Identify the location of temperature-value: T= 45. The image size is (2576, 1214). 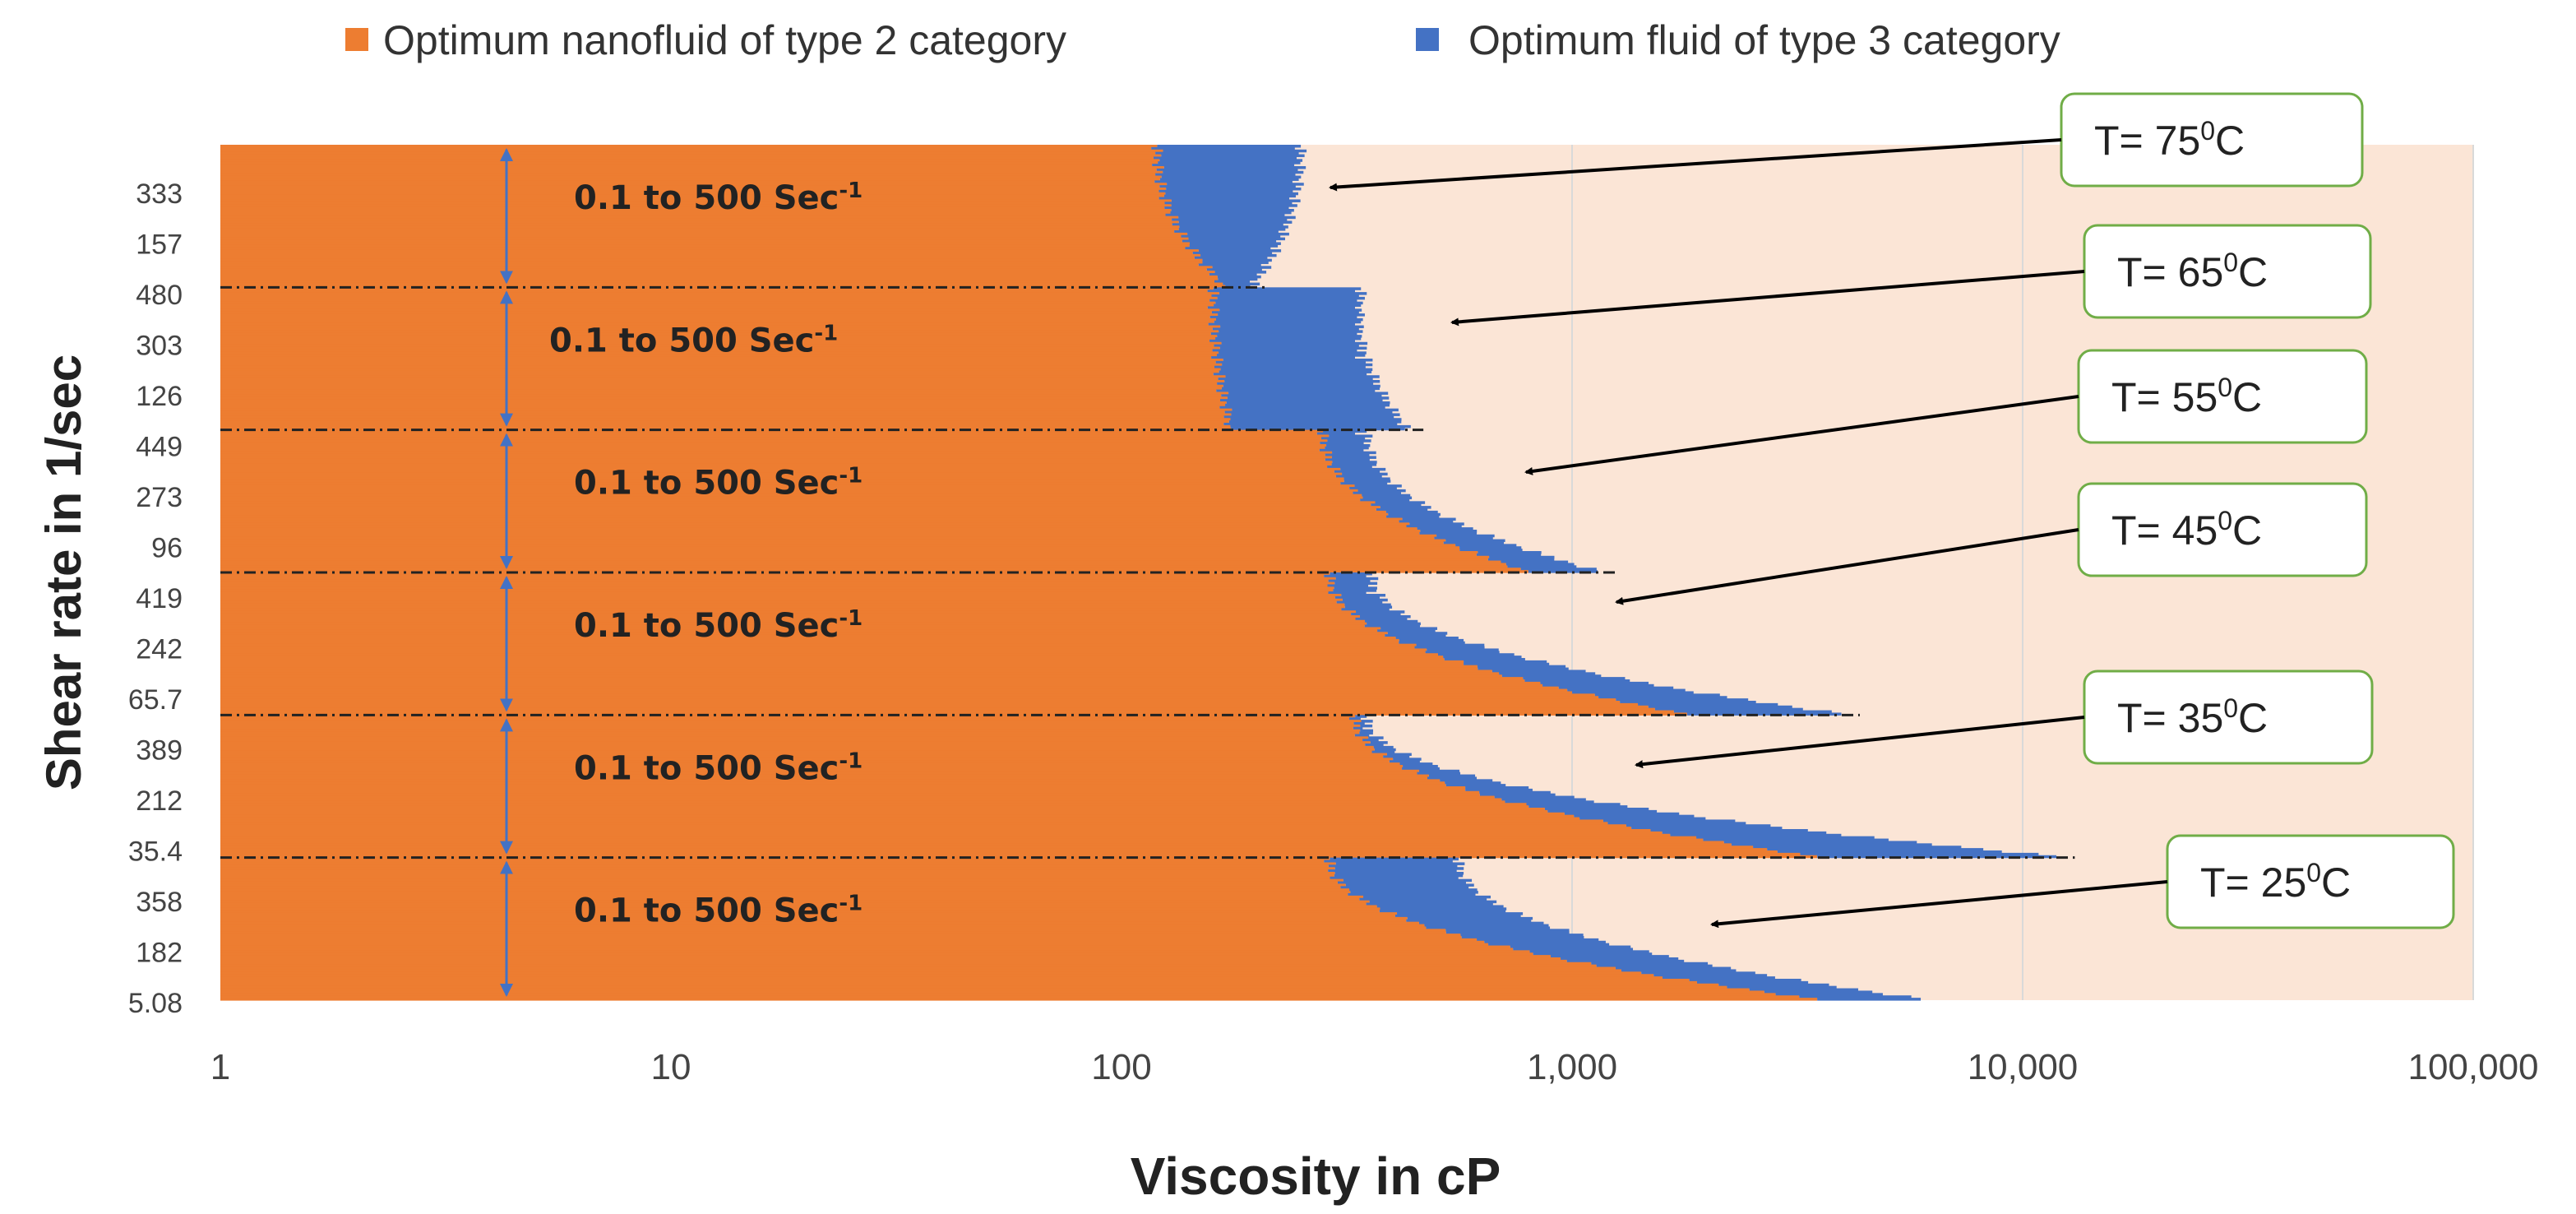
(2164, 530).